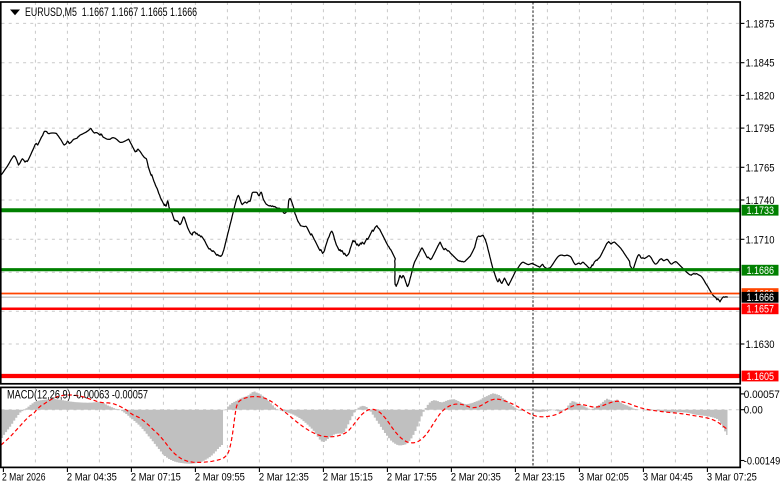 This screenshot has height=489, width=781. I want to click on svg-text: 2 Mar 2026, so click(24, 477).